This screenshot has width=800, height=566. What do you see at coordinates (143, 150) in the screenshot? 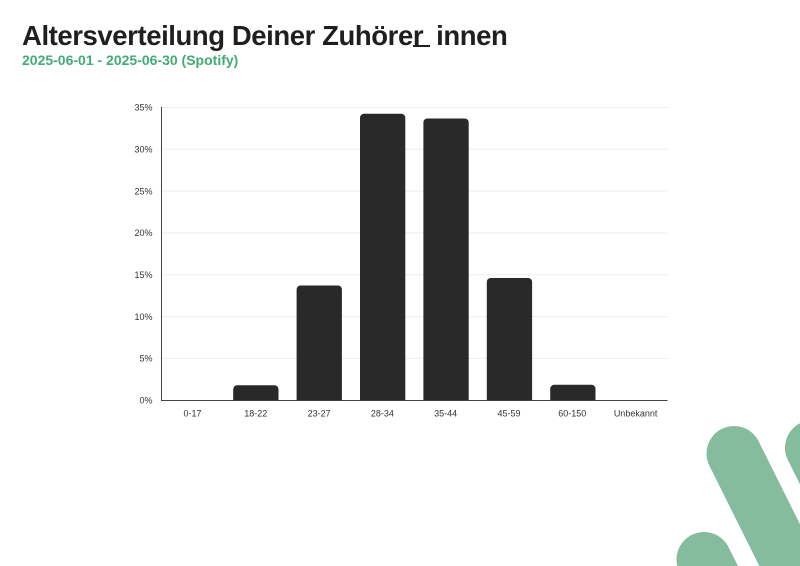
I see `svg-text: 30%` at bounding box center [143, 150].